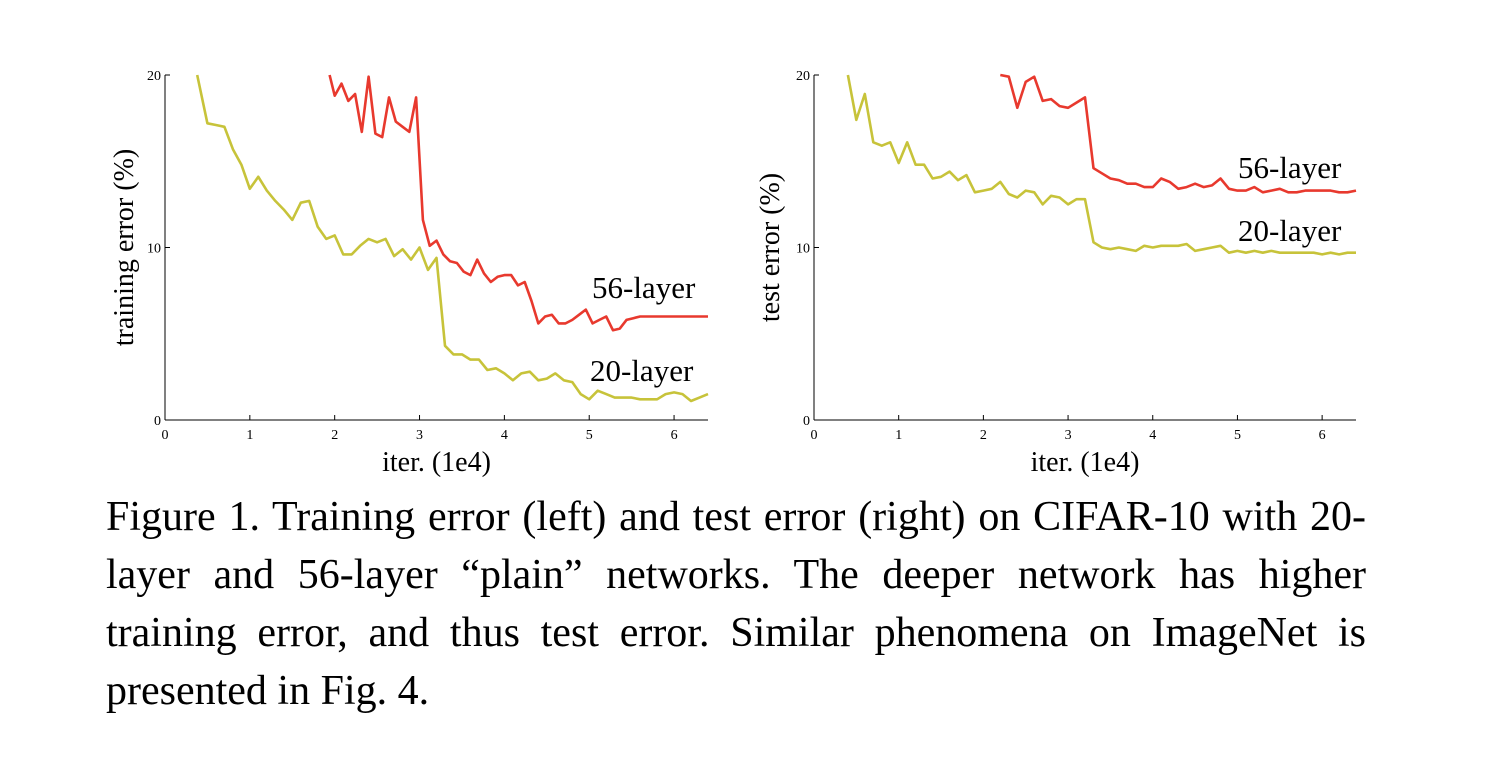 The width and height of the screenshot is (1510, 768). Describe the element at coordinates (518, 203) in the screenshot. I see `left-series-56-layer` at that location.